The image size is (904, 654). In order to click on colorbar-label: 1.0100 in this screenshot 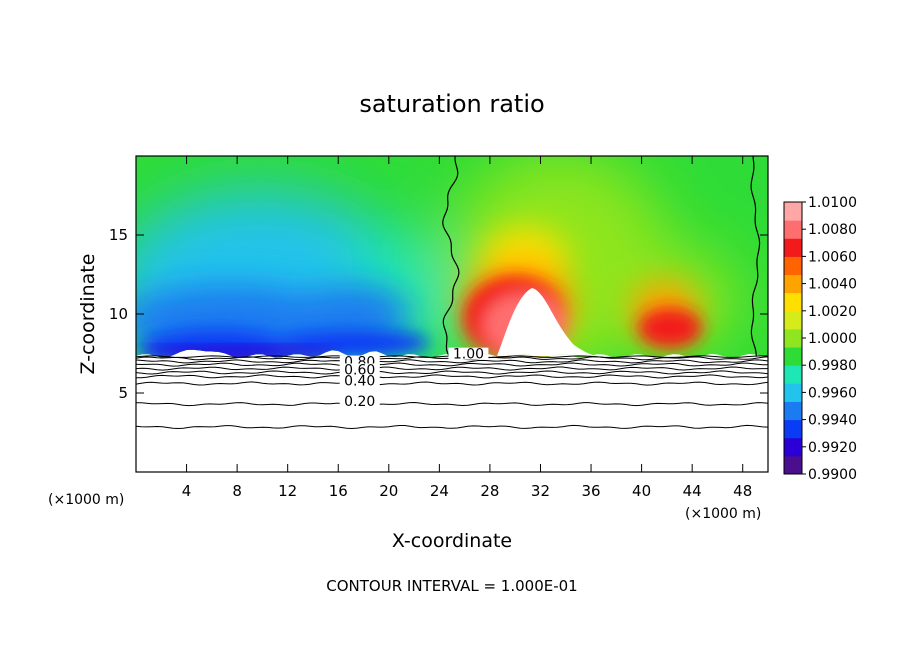, I will do `click(832, 203)`.